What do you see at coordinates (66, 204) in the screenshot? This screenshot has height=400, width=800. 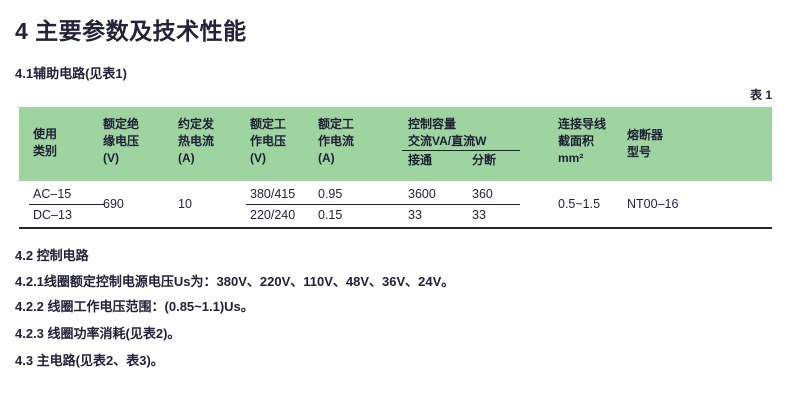 I see `row-divider-usage` at bounding box center [66, 204].